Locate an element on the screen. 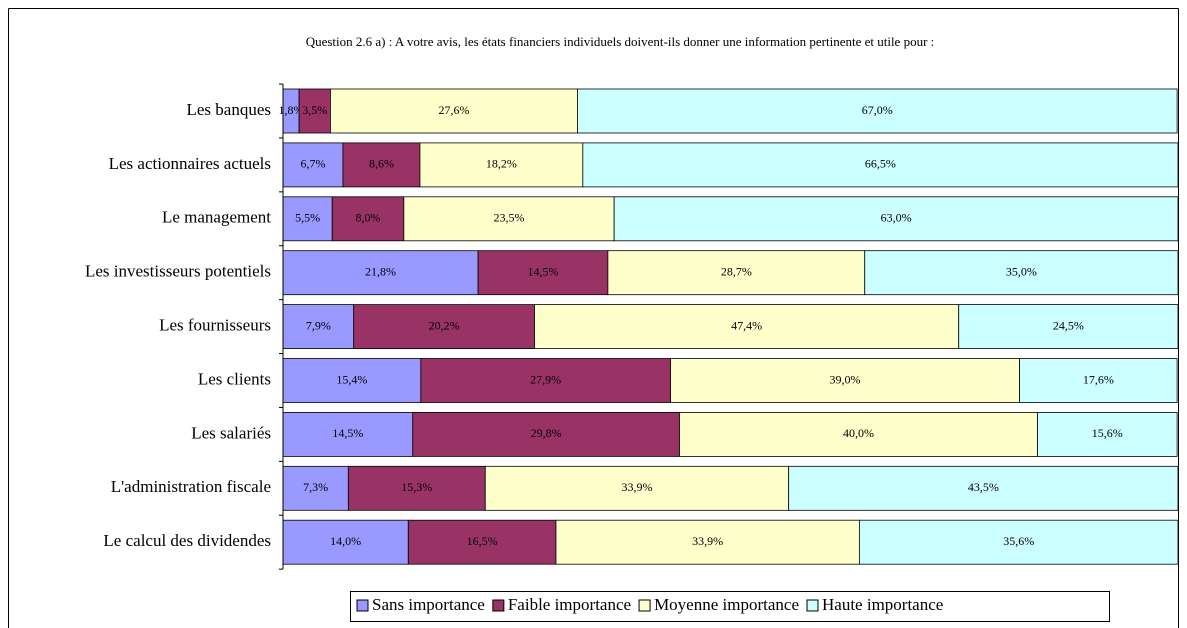  y-tick-label: Le calcul des dividendes is located at coordinates (187, 540).